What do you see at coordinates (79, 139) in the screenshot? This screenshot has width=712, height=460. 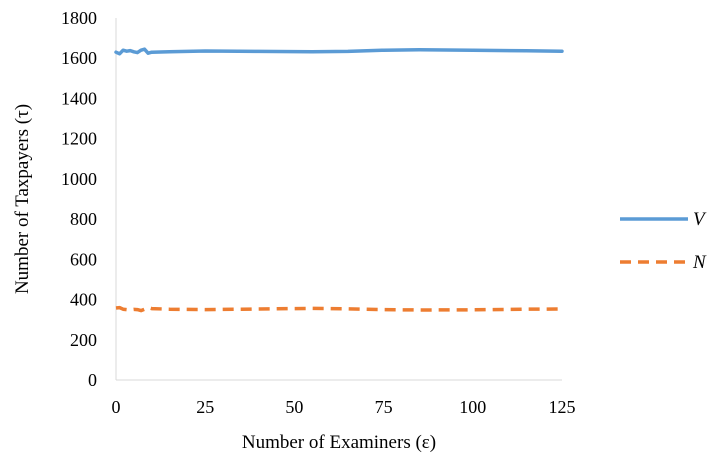 I see `y-tick-label: 1200` at bounding box center [79, 139].